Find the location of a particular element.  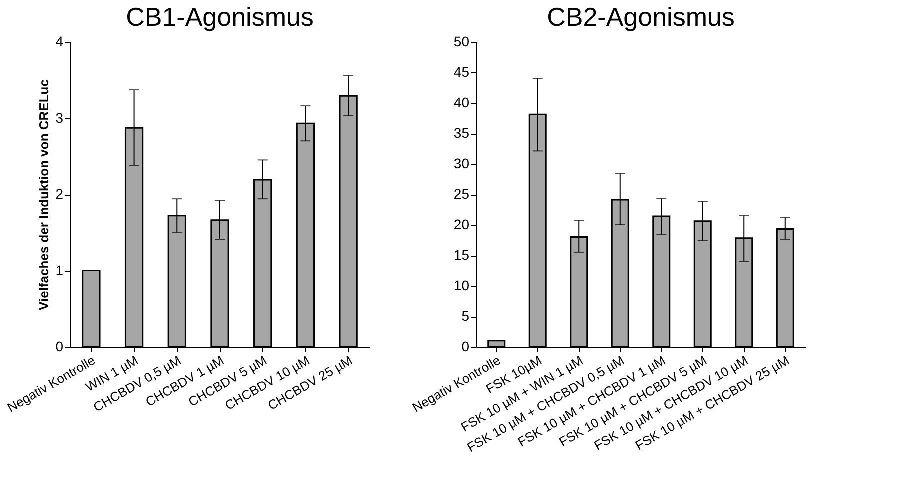

y-tick-label: 30 is located at coordinates (462, 164).